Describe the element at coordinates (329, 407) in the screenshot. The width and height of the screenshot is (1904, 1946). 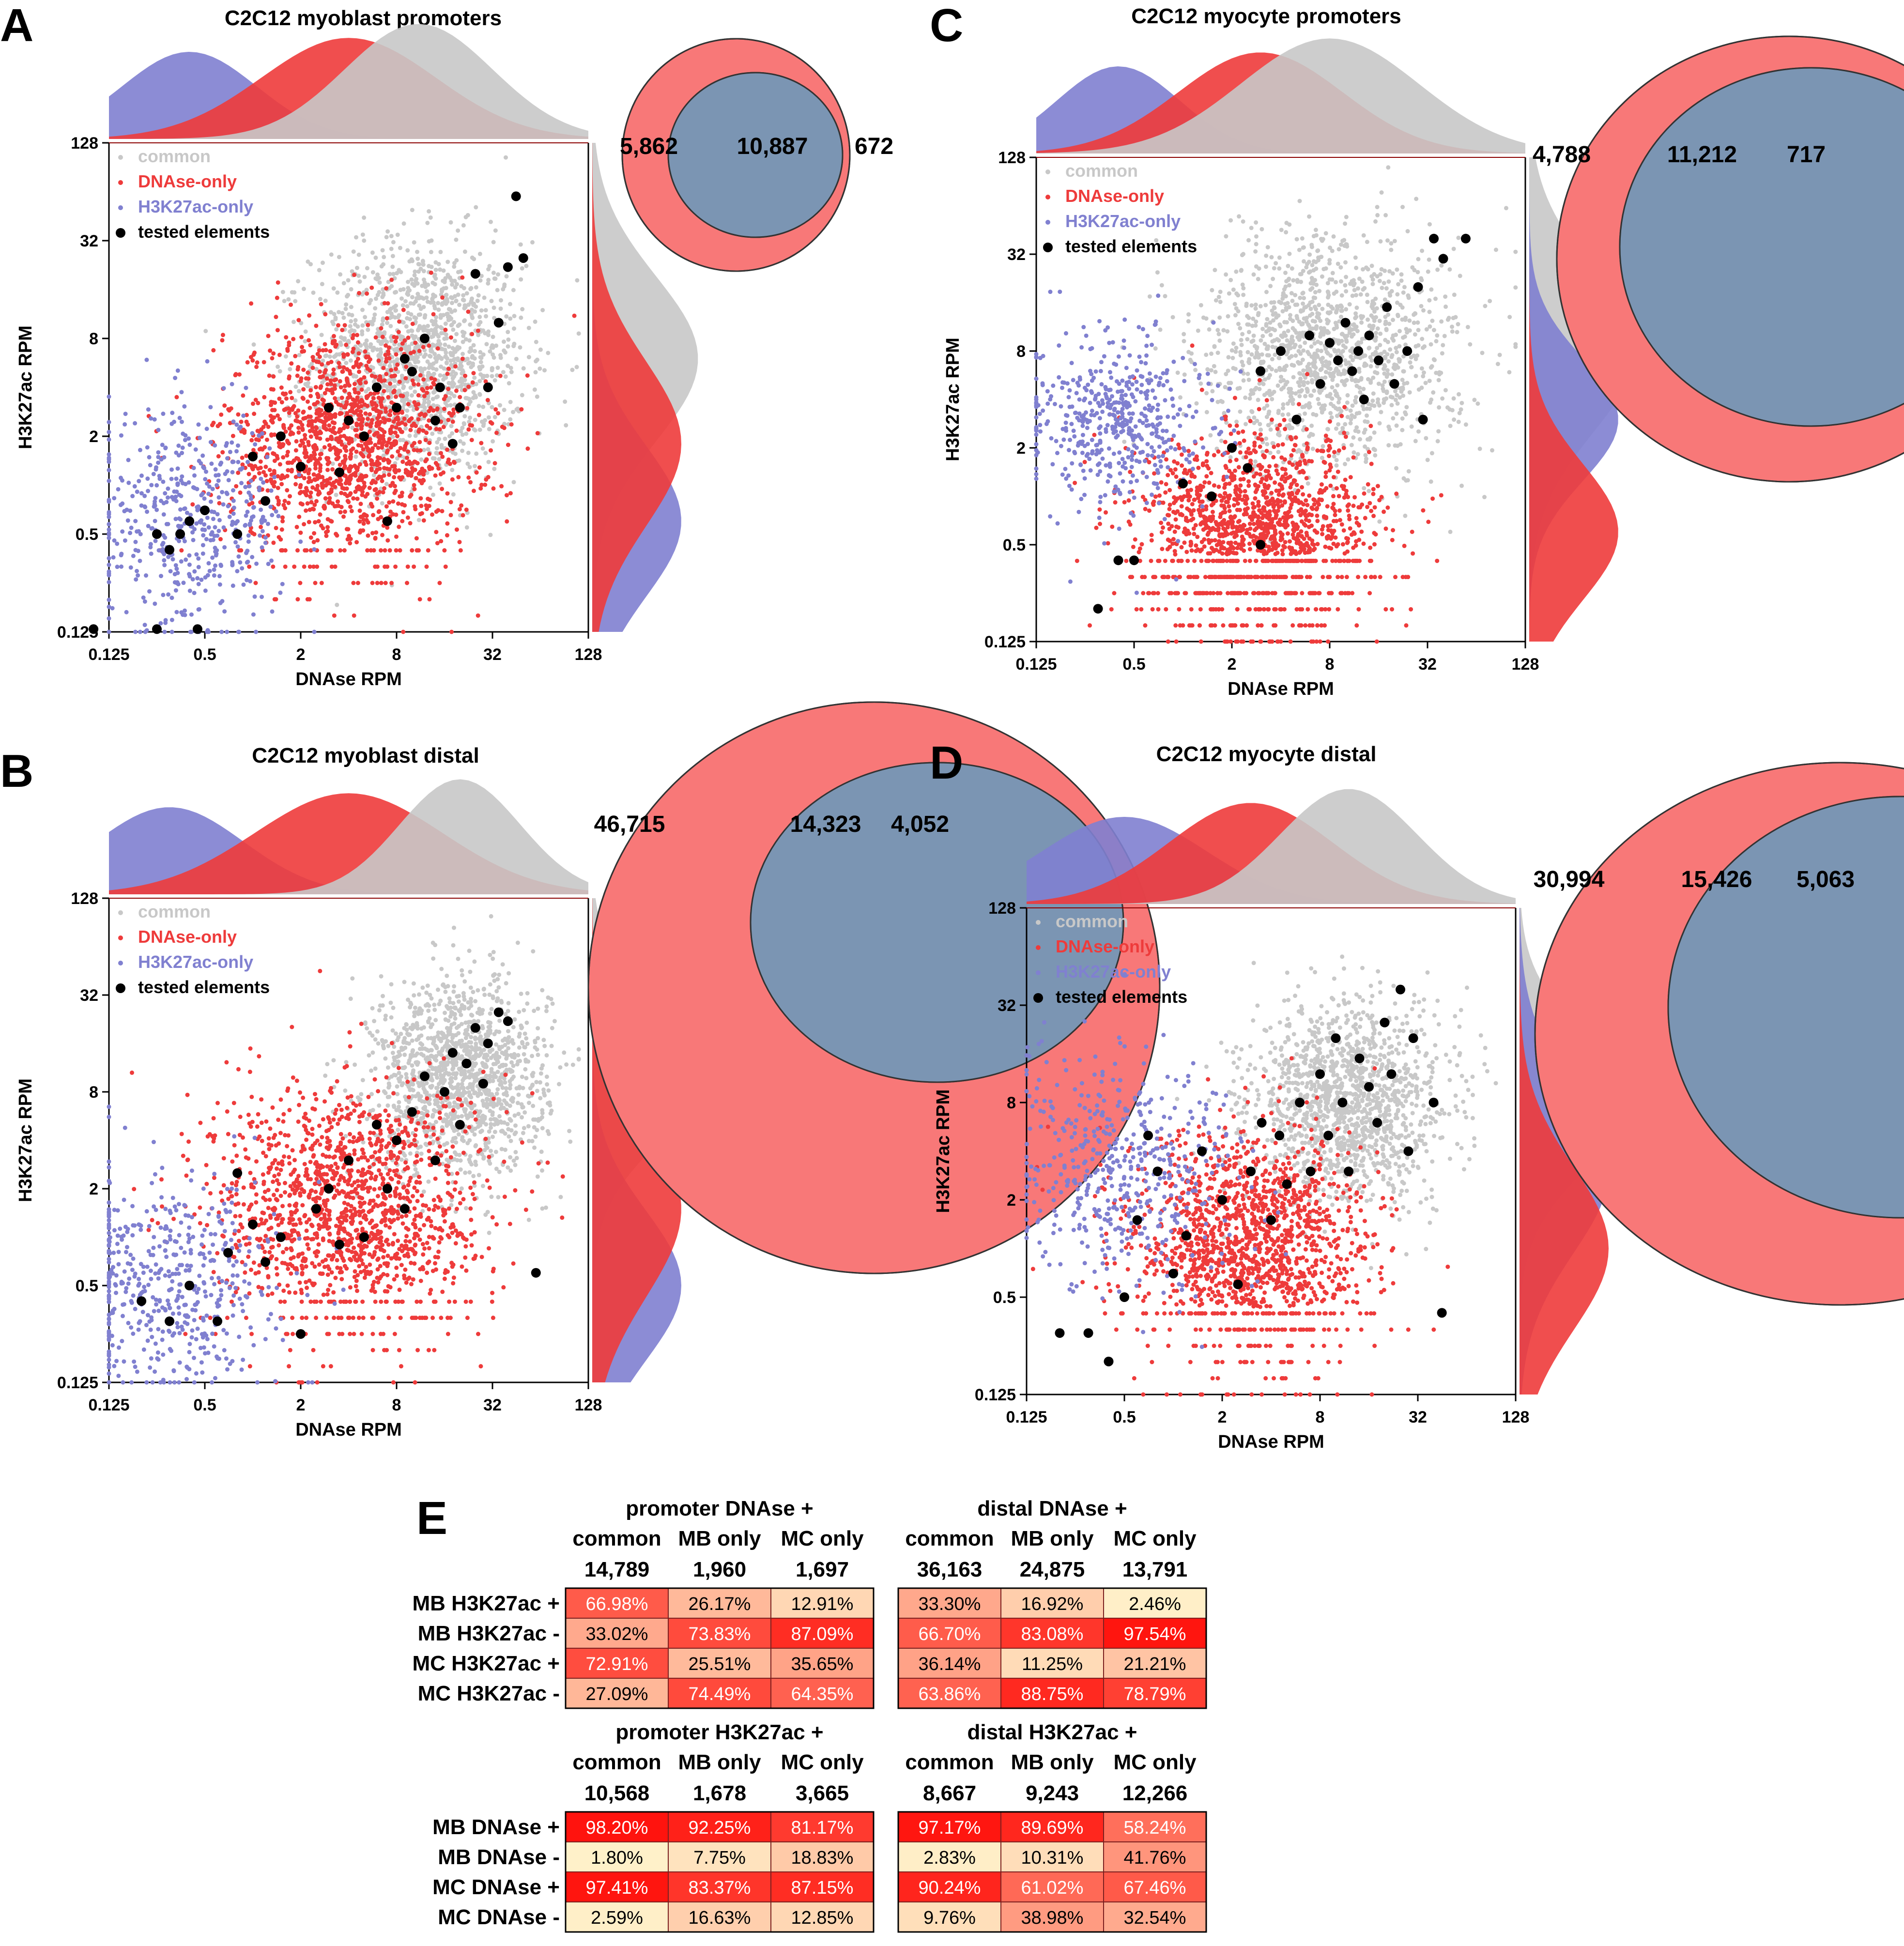
I see `point-tested-element` at that location.